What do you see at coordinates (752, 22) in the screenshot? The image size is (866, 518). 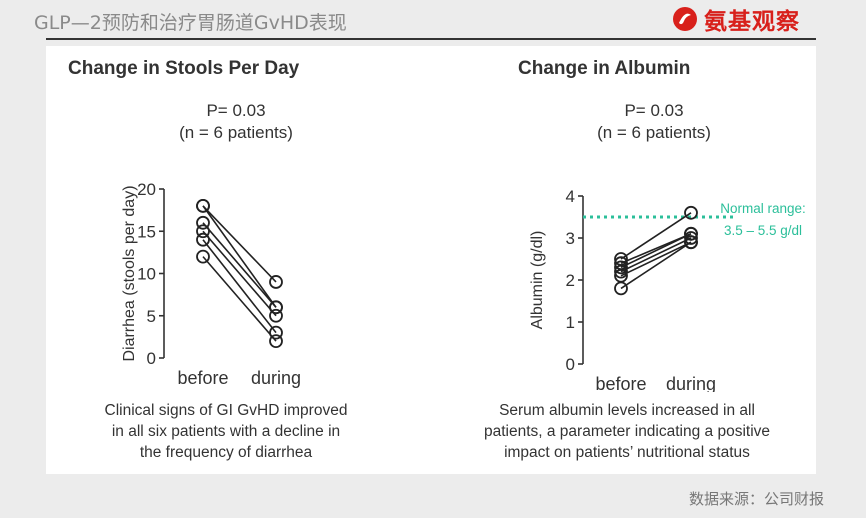 I see `brand-logo-text: 氨基观察` at bounding box center [752, 22].